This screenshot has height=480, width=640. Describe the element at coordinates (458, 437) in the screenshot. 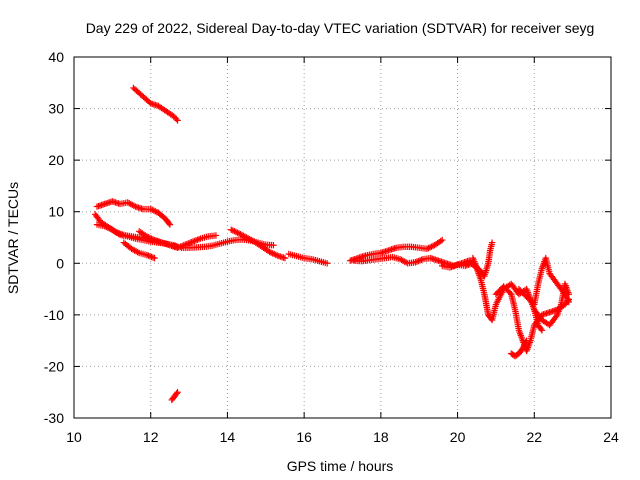

I see `x-tick-label: 20` at that location.